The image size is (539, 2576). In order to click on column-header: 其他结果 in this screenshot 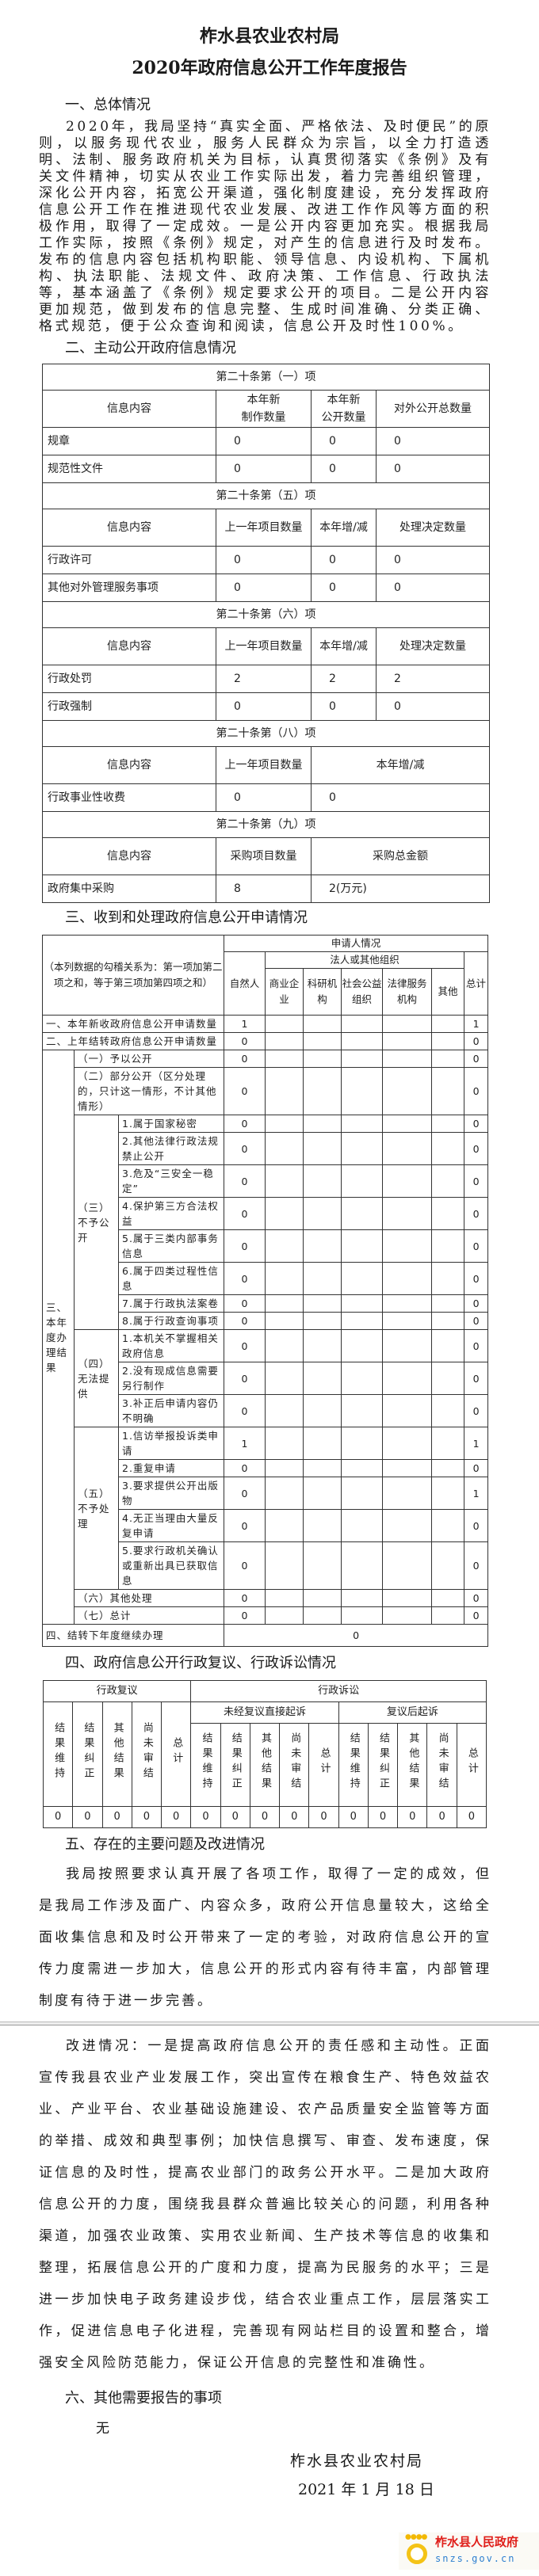, I will do `click(412, 1765)`.